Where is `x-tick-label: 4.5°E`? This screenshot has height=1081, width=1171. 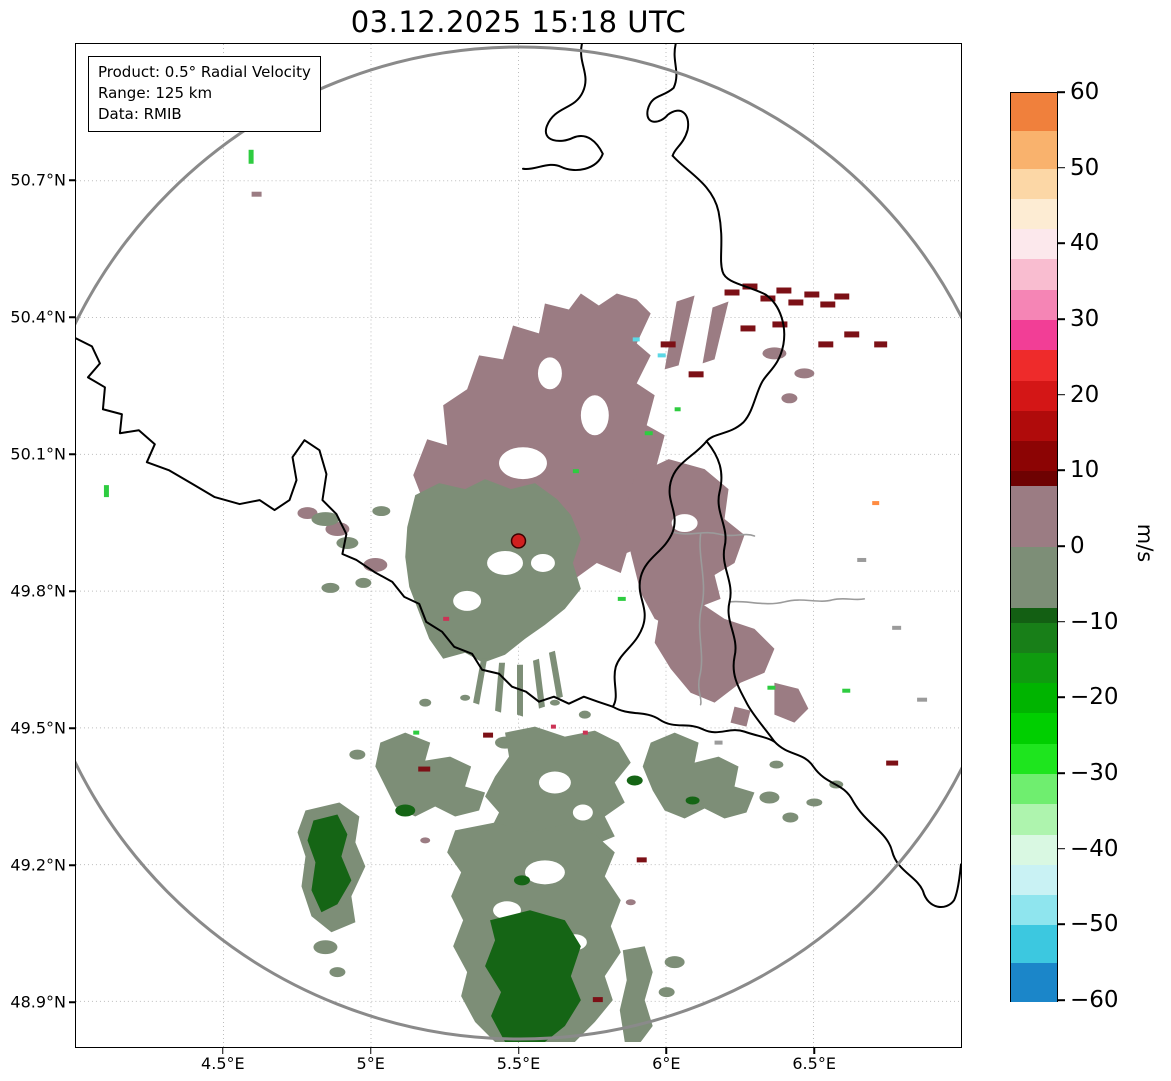
x-tick-label: 4.5°E is located at coordinates (223, 1063).